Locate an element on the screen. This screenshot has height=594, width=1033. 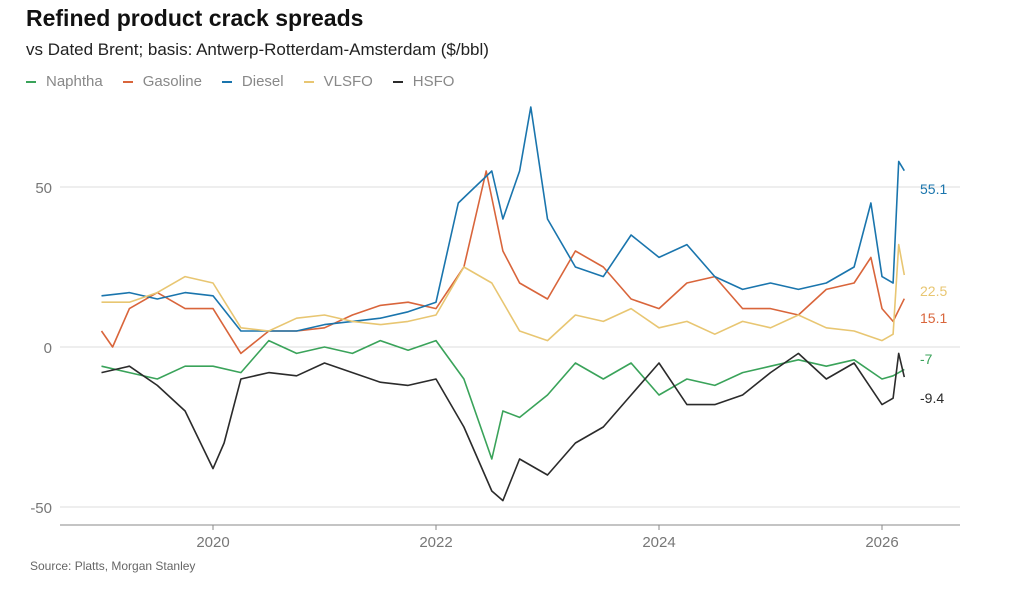
legend-item-naphtha: Naphtha is located at coordinates (64, 81).